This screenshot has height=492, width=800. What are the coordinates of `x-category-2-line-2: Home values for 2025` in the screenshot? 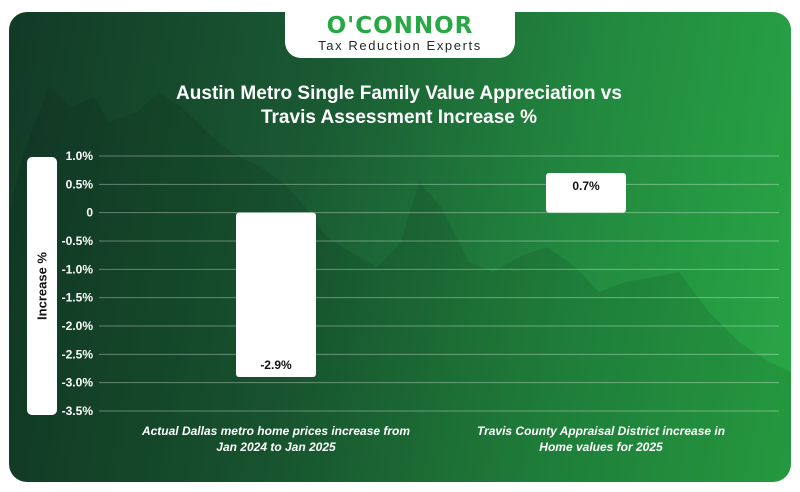 It's located at (601, 447).